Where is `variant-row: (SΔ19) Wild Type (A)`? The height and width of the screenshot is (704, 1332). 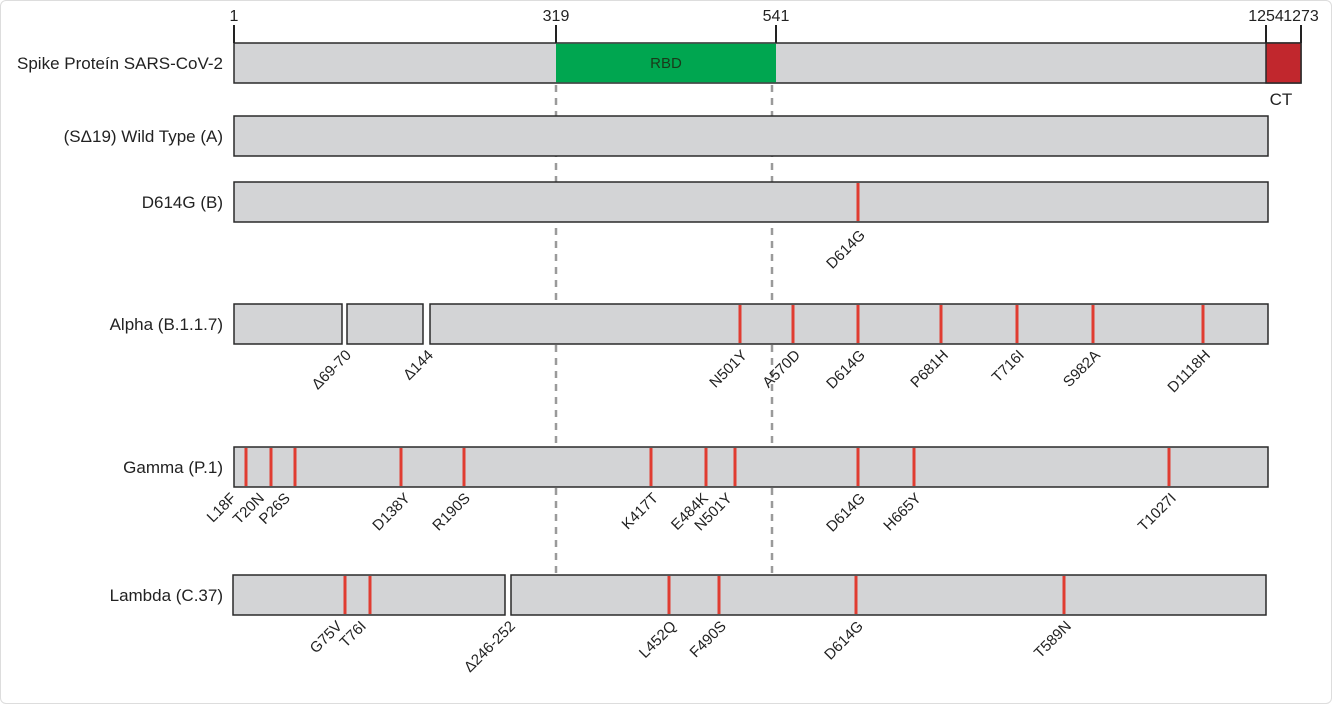
variant-row: (SΔ19) Wild Type (A) is located at coordinates (666, 136).